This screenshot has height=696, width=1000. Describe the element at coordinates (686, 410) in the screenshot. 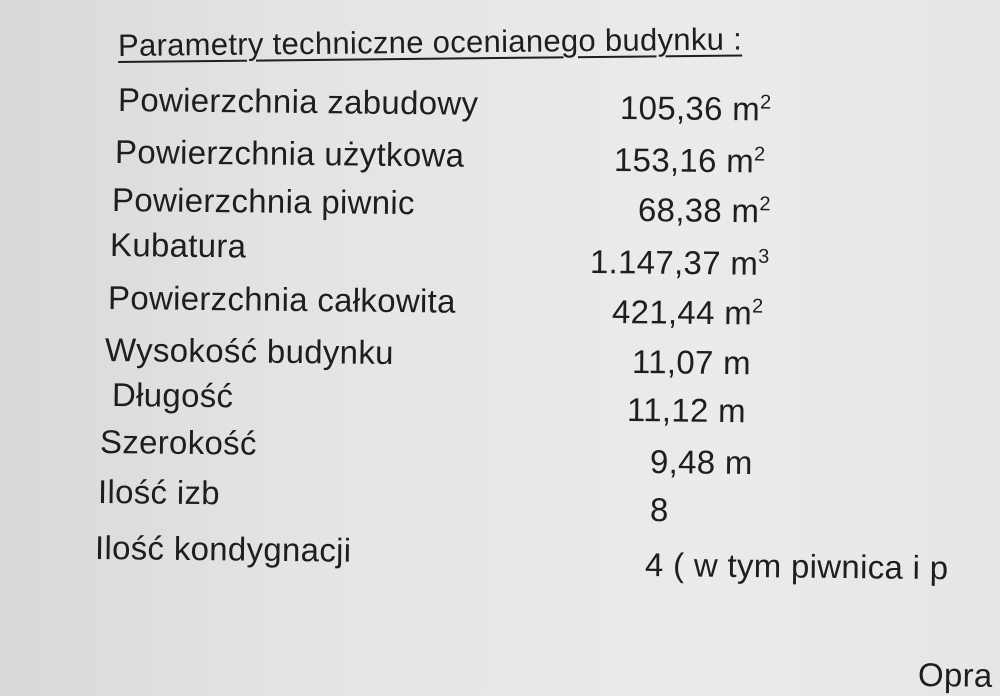

I see `row-value: 11,12 m` at that location.